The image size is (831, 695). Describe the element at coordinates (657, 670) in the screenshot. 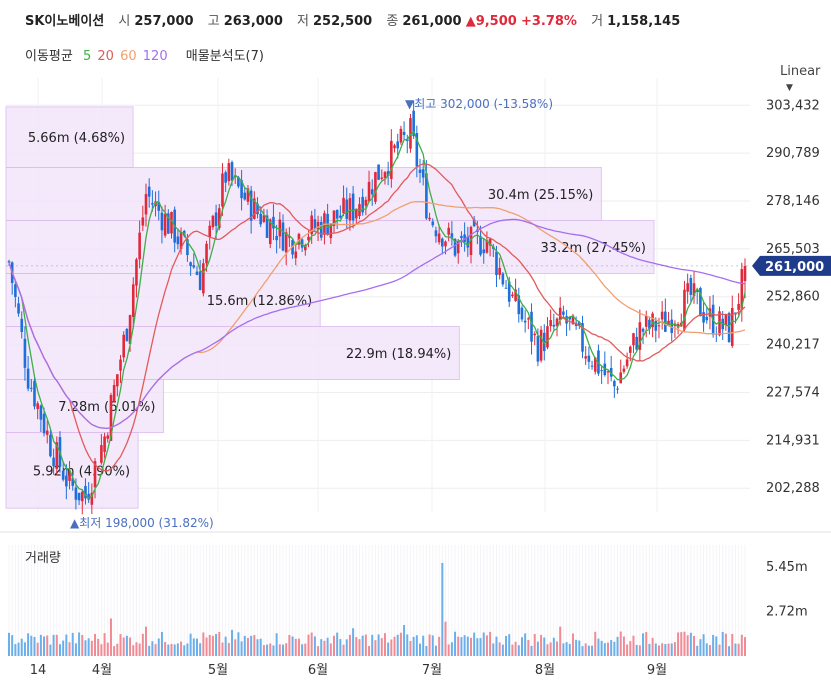

I see `x-tick-label: 9월` at that location.